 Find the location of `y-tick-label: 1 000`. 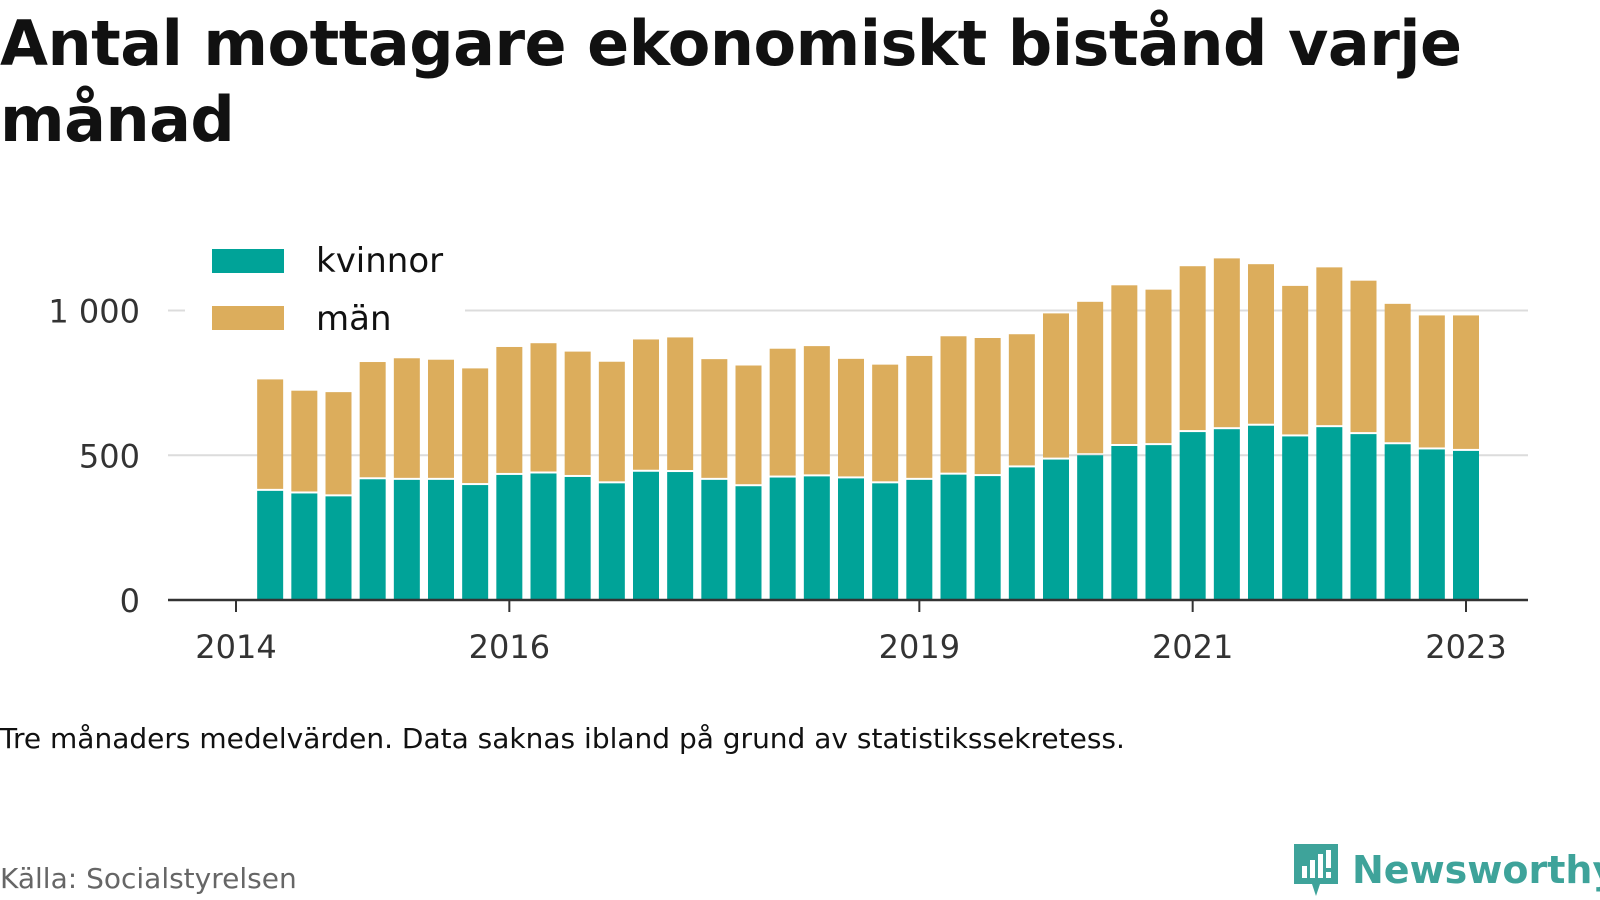

y-tick-label: 1 000 is located at coordinates (94, 312).